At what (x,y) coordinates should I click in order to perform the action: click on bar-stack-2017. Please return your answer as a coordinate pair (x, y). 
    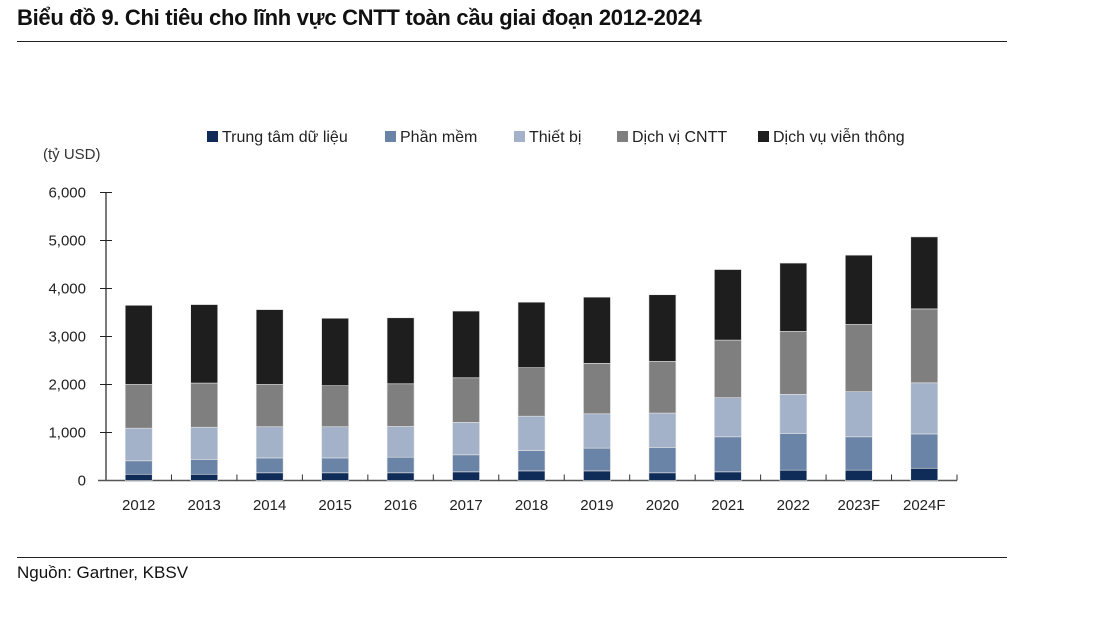
    Looking at the image, I should click on (466, 395).